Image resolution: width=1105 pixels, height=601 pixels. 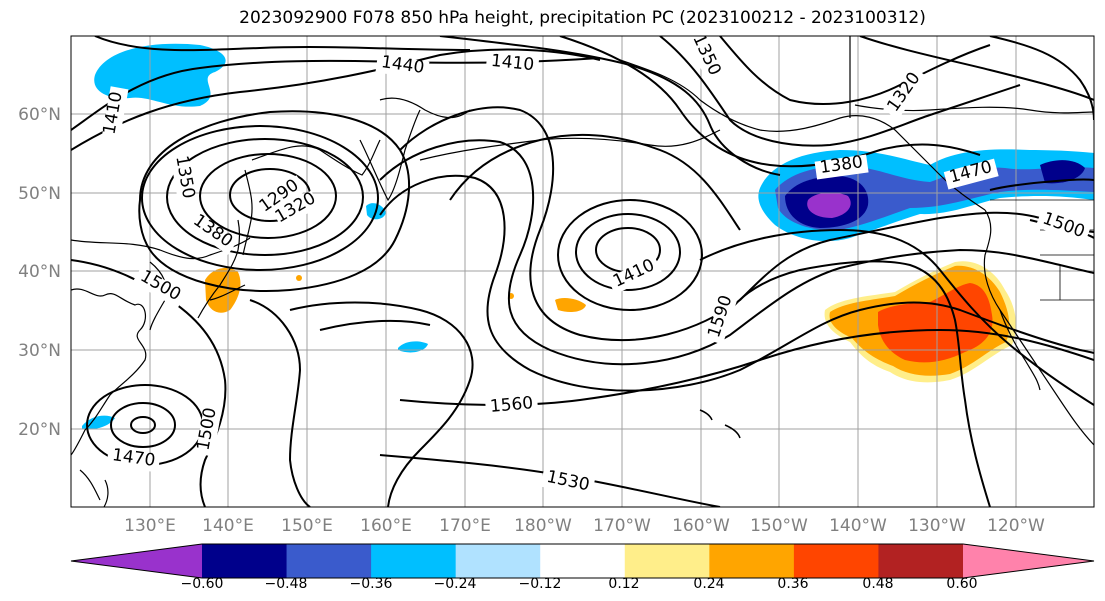 I want to click on colorbar-tick-label: 0.36, so click(x=792, y=584).